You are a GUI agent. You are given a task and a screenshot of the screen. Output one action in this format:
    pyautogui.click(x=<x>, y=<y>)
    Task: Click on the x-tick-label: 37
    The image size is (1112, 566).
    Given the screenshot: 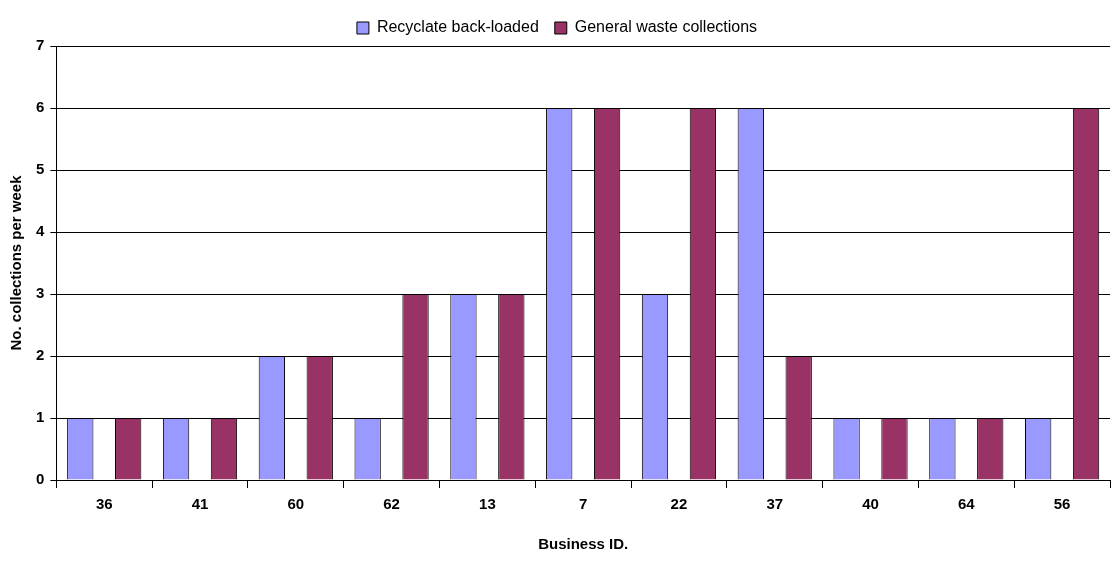 What is the action you would take?
    pyautogui.click(x=775, y=504)
    